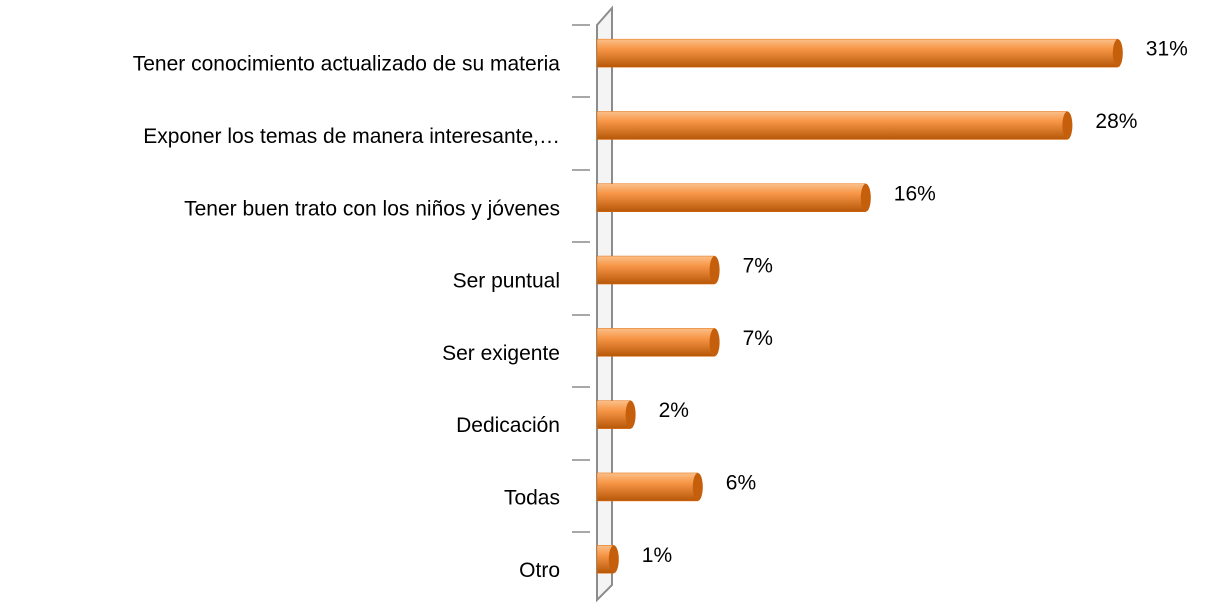  Describe the element at coordinates (915, 193) in the screenshot. I see `value-label: 16%` at that location.